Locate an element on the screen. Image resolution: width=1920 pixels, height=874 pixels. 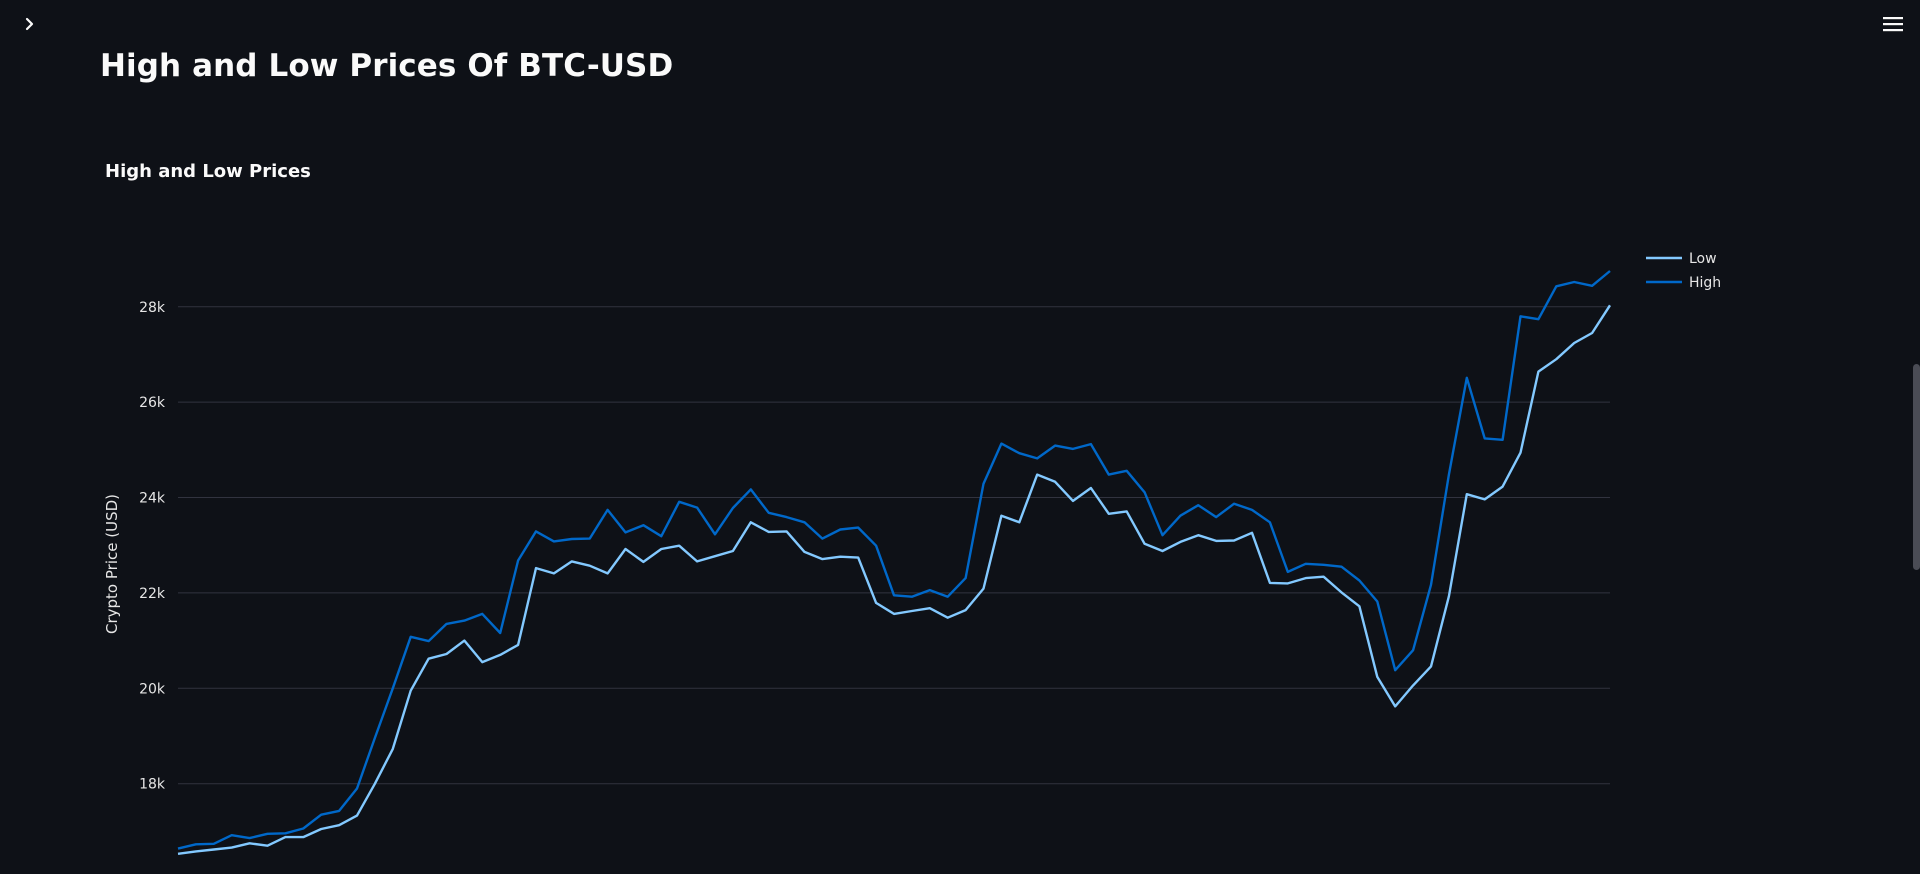
main-menu-button is located at coordinates (1893, 24).